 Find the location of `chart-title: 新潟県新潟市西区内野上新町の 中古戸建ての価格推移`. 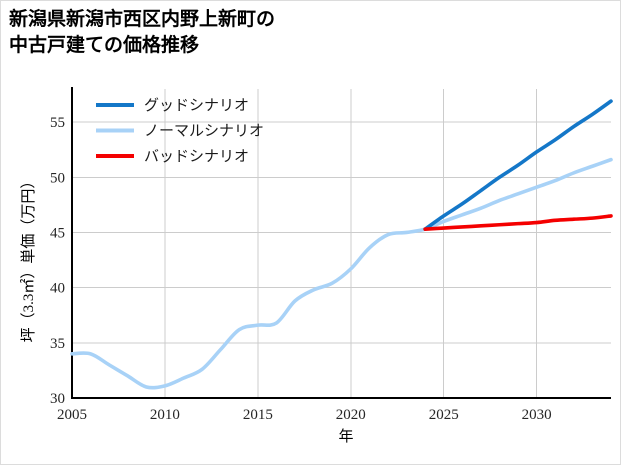

chart-title: 新潟県新潟市西区内野上新町の 中古戸建ての価格推移 is located at coordinates (142, 33).